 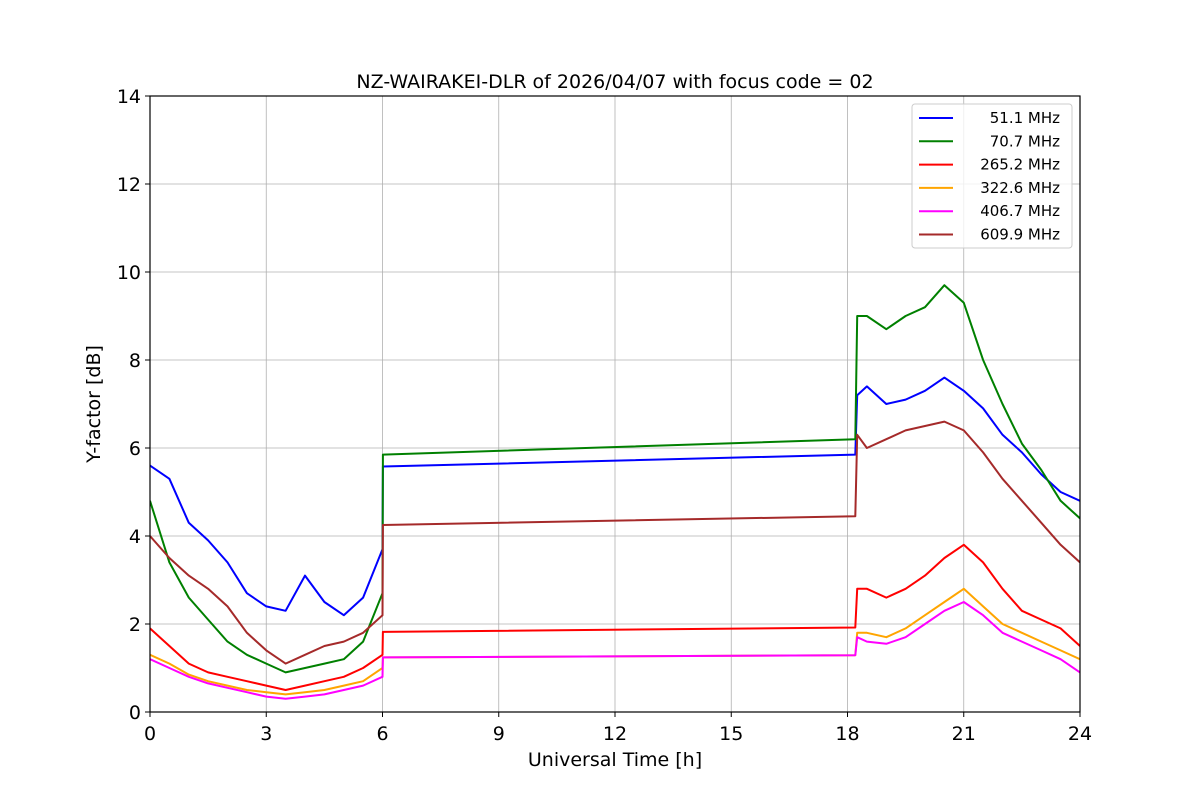 What do you see at coordinates (135, 361) in the screenshot?
I see `y-tick-label: 8` at bounding box center [135, 361].